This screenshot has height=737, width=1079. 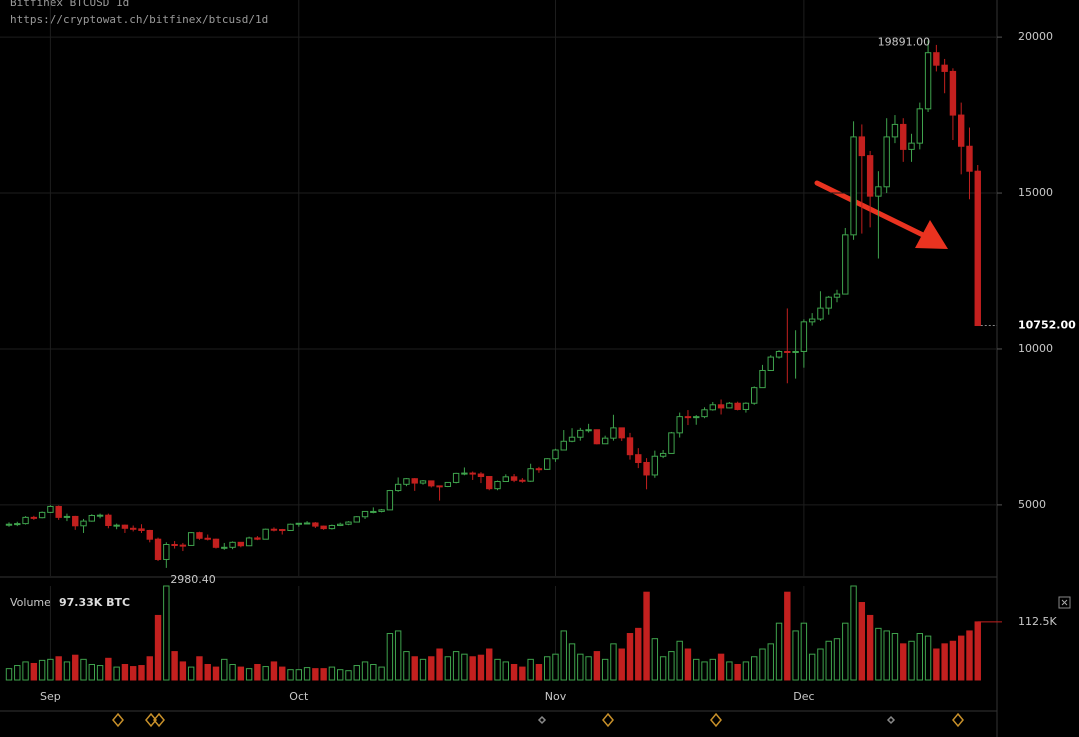 I want to click on low-label: 2980.40, so click(x=193, y=579).